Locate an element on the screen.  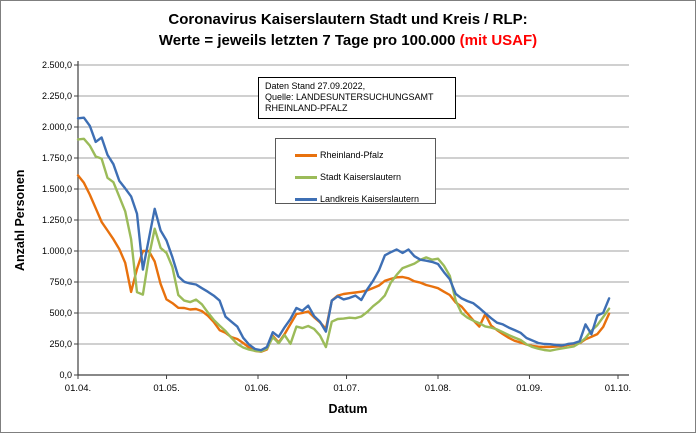
y-tick-label: 1.500,0 is located at coordinates (57, 189).